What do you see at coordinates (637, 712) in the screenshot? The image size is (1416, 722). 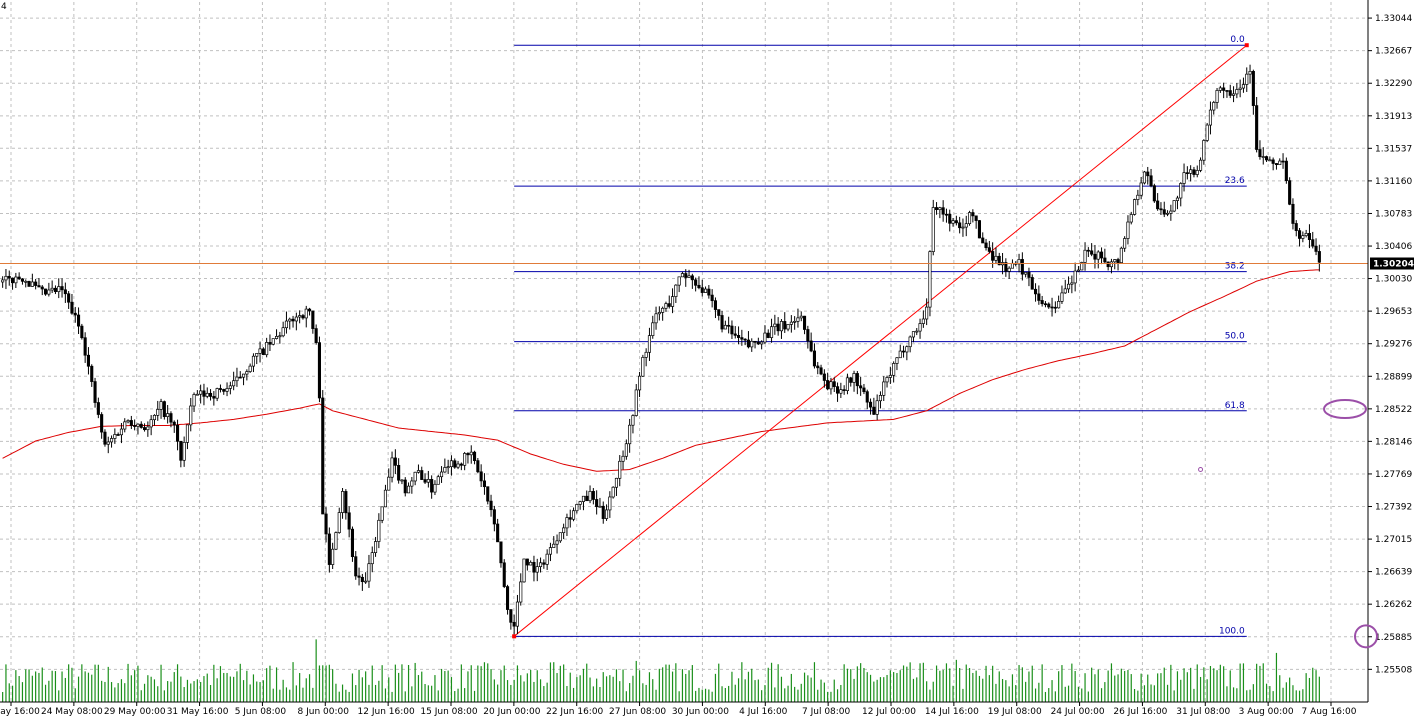 I see `x-tick-label: 27 Jun 08:00` at bounding box center [637, 712].